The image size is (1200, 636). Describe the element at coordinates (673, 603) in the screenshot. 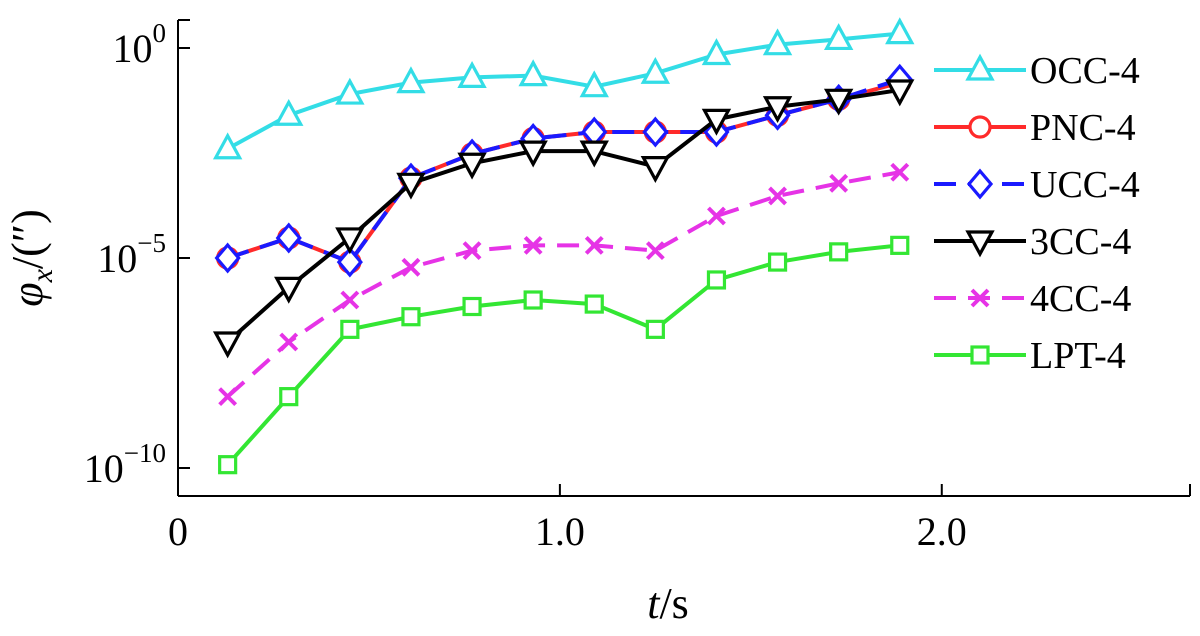

I see `x-axis-label-unit: /s` at that location.